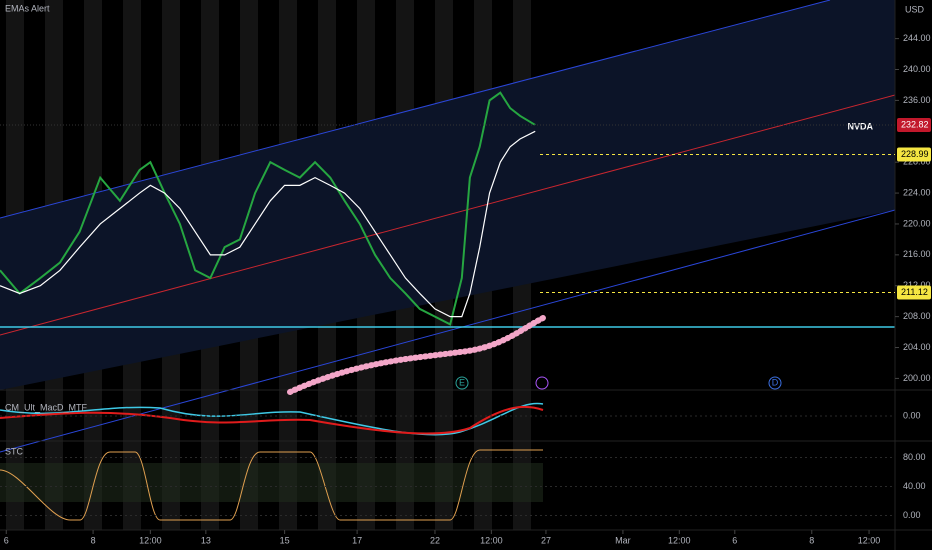 The width and height of the screenshot is (932, 550). What do you see at coordinates (860, 126) in the screenshot?
I see `ticker-label: NVDA` at bounding box center [860, 126].